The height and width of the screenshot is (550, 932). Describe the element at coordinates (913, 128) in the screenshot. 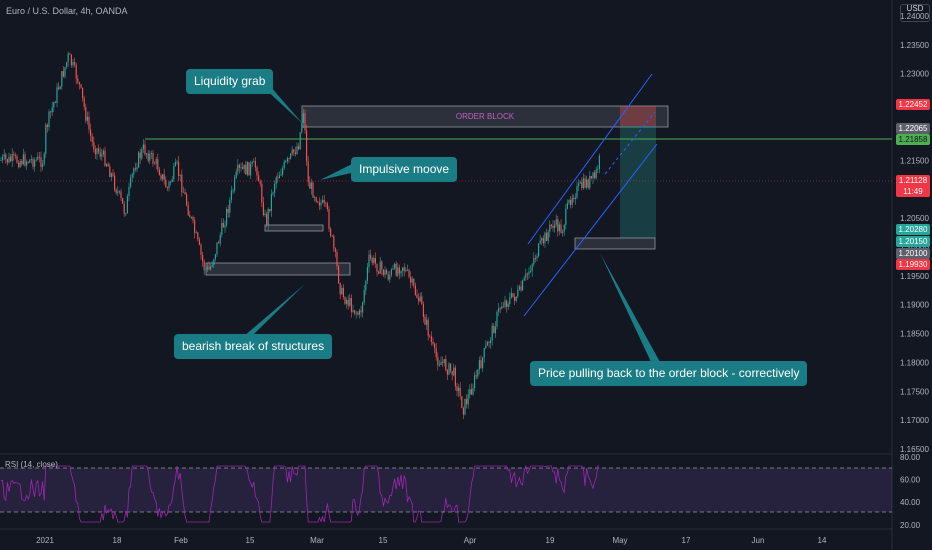

I see `price-tag-2: 1.22065` at that location.